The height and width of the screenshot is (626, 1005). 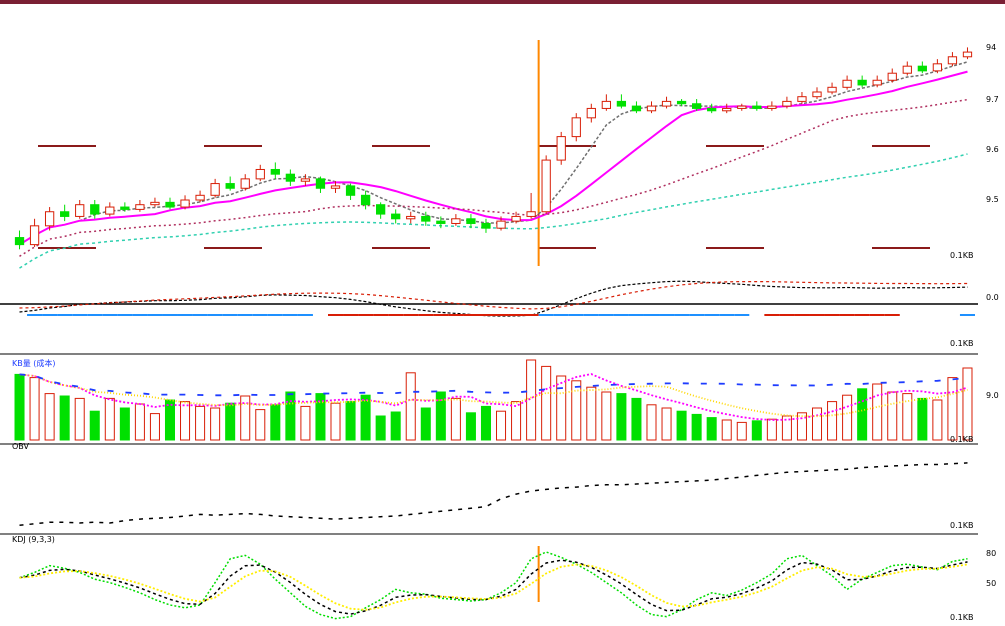 What do you see at coordinates (992, 395) in the screenshot?
I see `vol-tick: 9.0` at bounding box center [992, 395].